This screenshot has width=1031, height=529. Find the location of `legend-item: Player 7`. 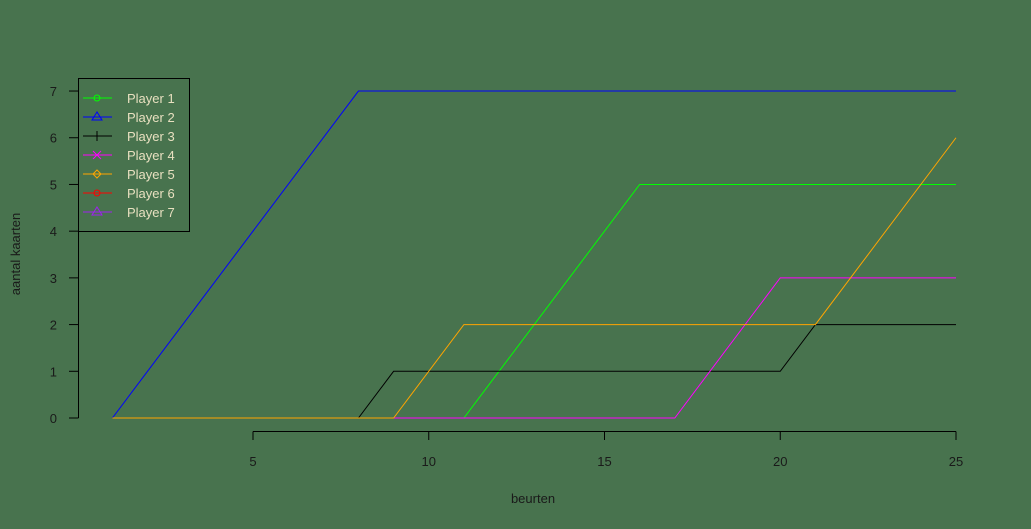

legend-item: Player 7 is located at coordinates (129, 212).